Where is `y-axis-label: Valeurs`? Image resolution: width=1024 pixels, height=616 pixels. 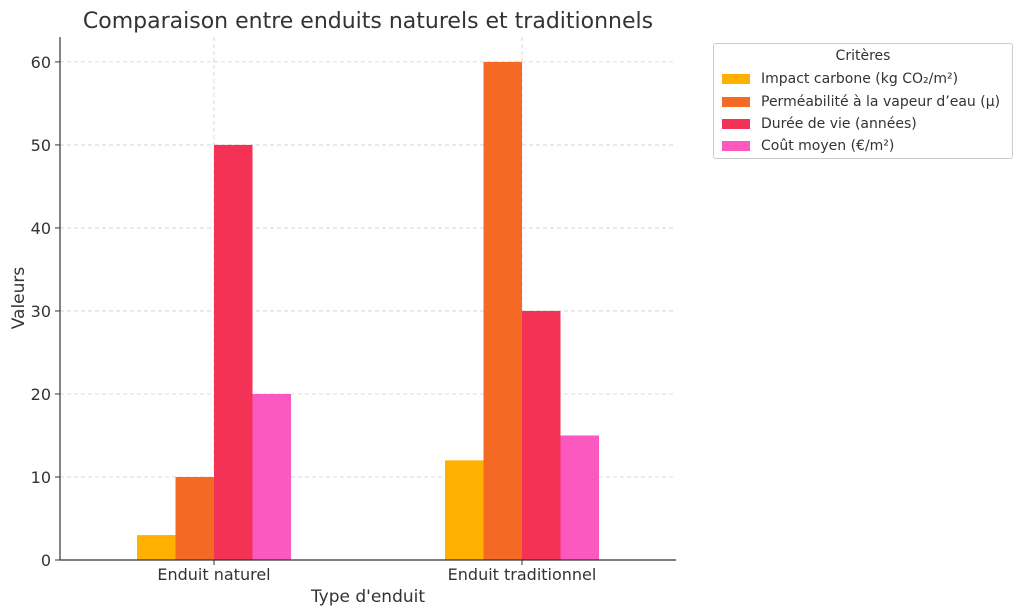
y-axis-label: Valeurs is located at coordinates (19, 298).